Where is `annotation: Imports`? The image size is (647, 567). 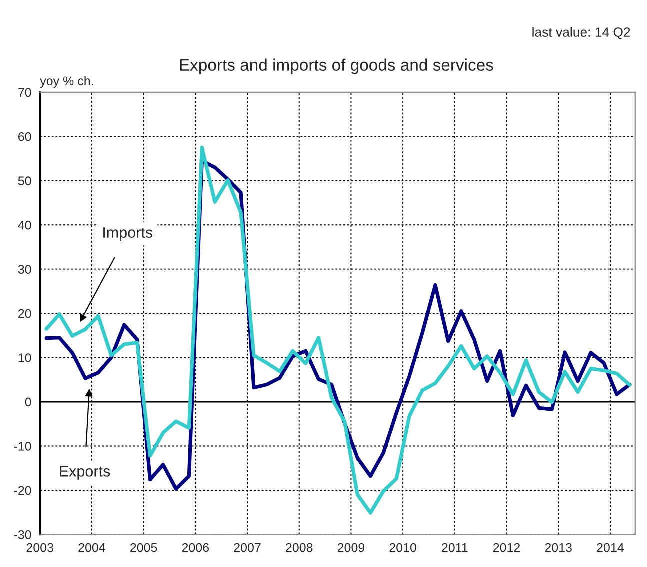
annotation: Imports is located at coordinates (128, 234).